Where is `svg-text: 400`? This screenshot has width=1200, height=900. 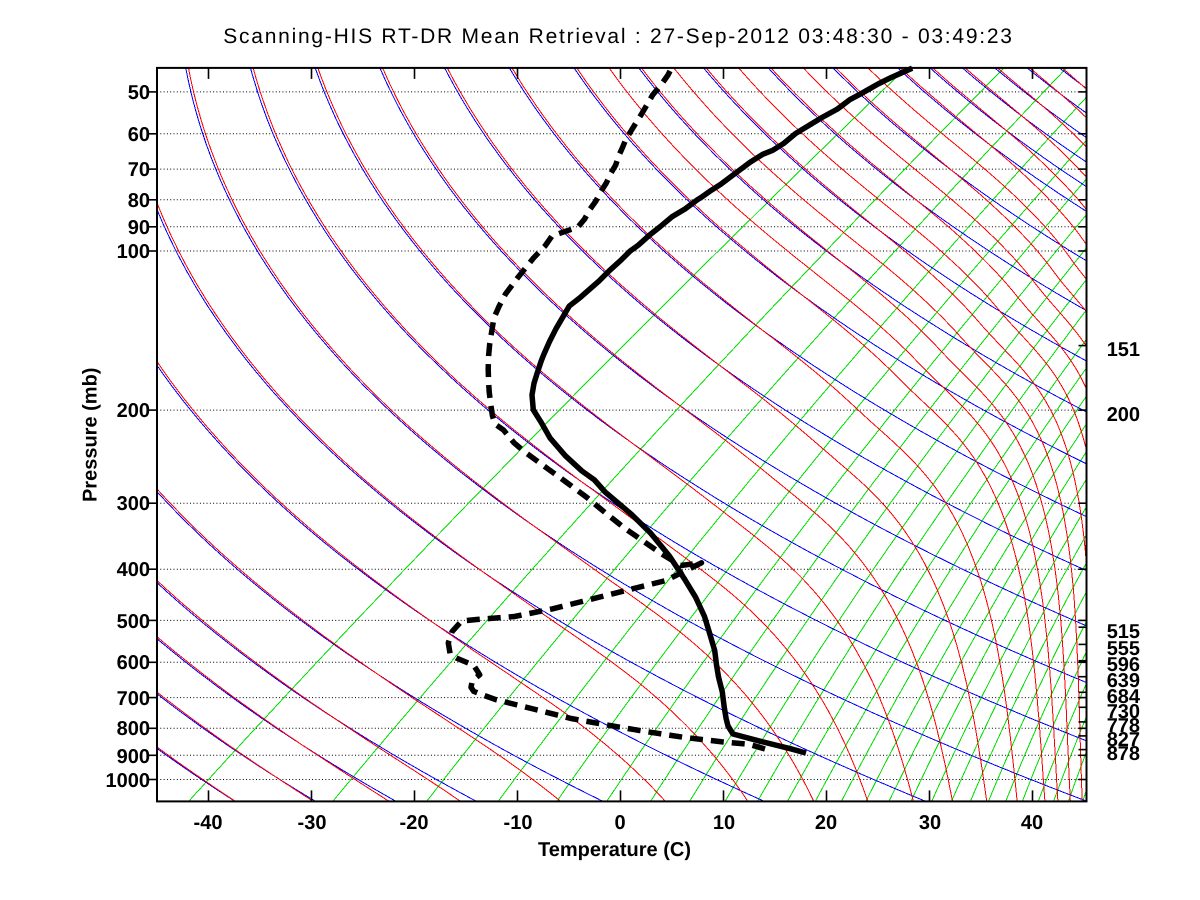
svg-text: 400 is located at coordinates (133, 570).